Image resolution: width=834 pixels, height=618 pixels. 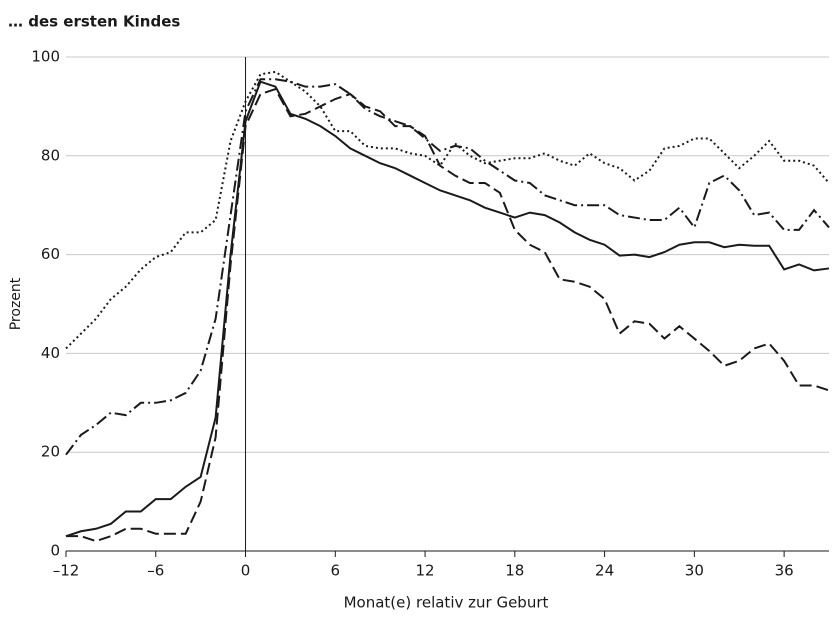 I want to click on x-tick-label: 18, so click(x=514, y=571).